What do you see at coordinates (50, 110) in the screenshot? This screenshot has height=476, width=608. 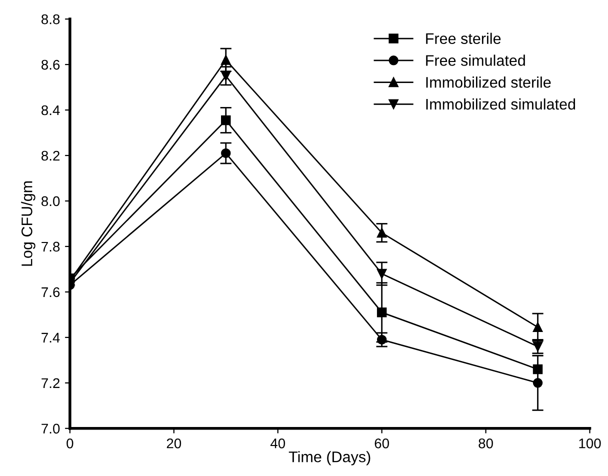 I see `y-tick-label: 8.4` at bounding box center [50, 110].